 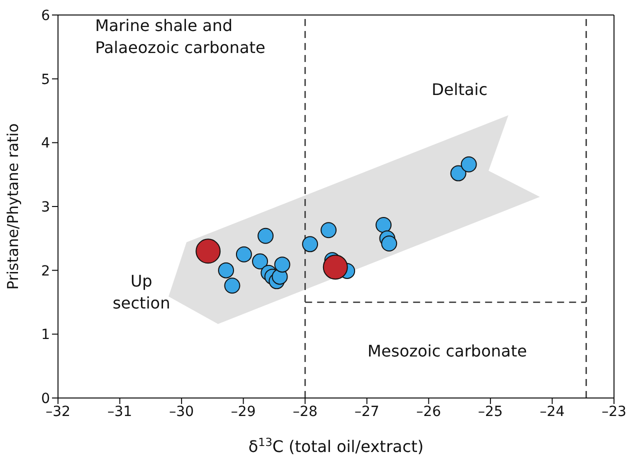 I want to click on y-axis-title: Pristane/Phytane ratio, so click(x=13, y=206).